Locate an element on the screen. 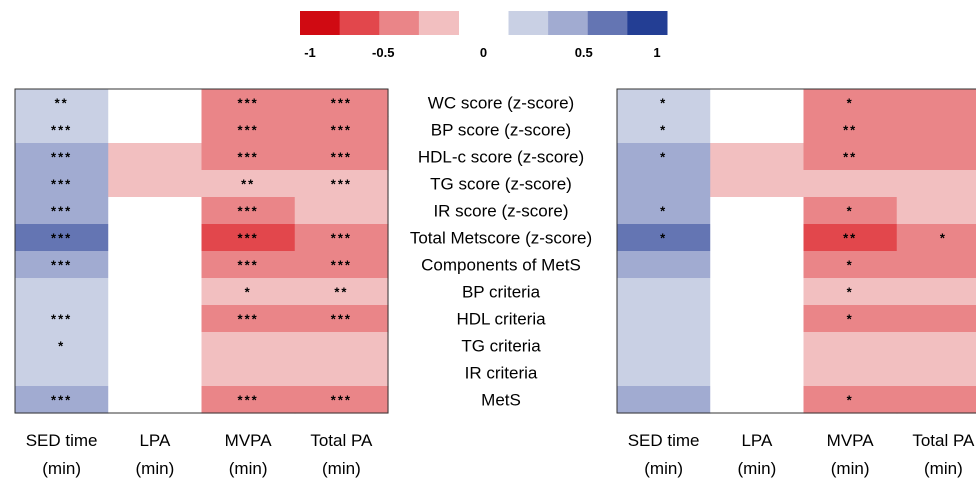 The width and height of the screenshot is (976, 481). colorbar-tick-label: 1 is located at coordinates (656, 52).